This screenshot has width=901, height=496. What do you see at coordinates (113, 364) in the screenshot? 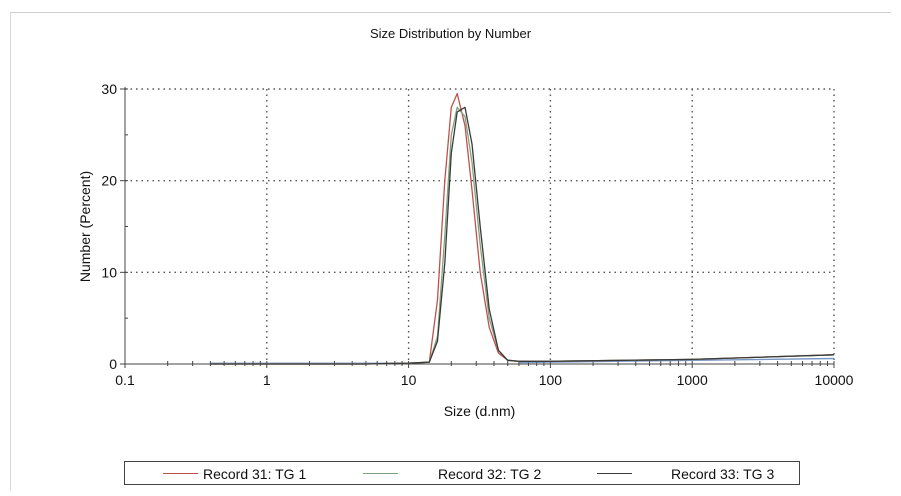
I see `y-tick-label: 0` at bounding box center [113, 364].